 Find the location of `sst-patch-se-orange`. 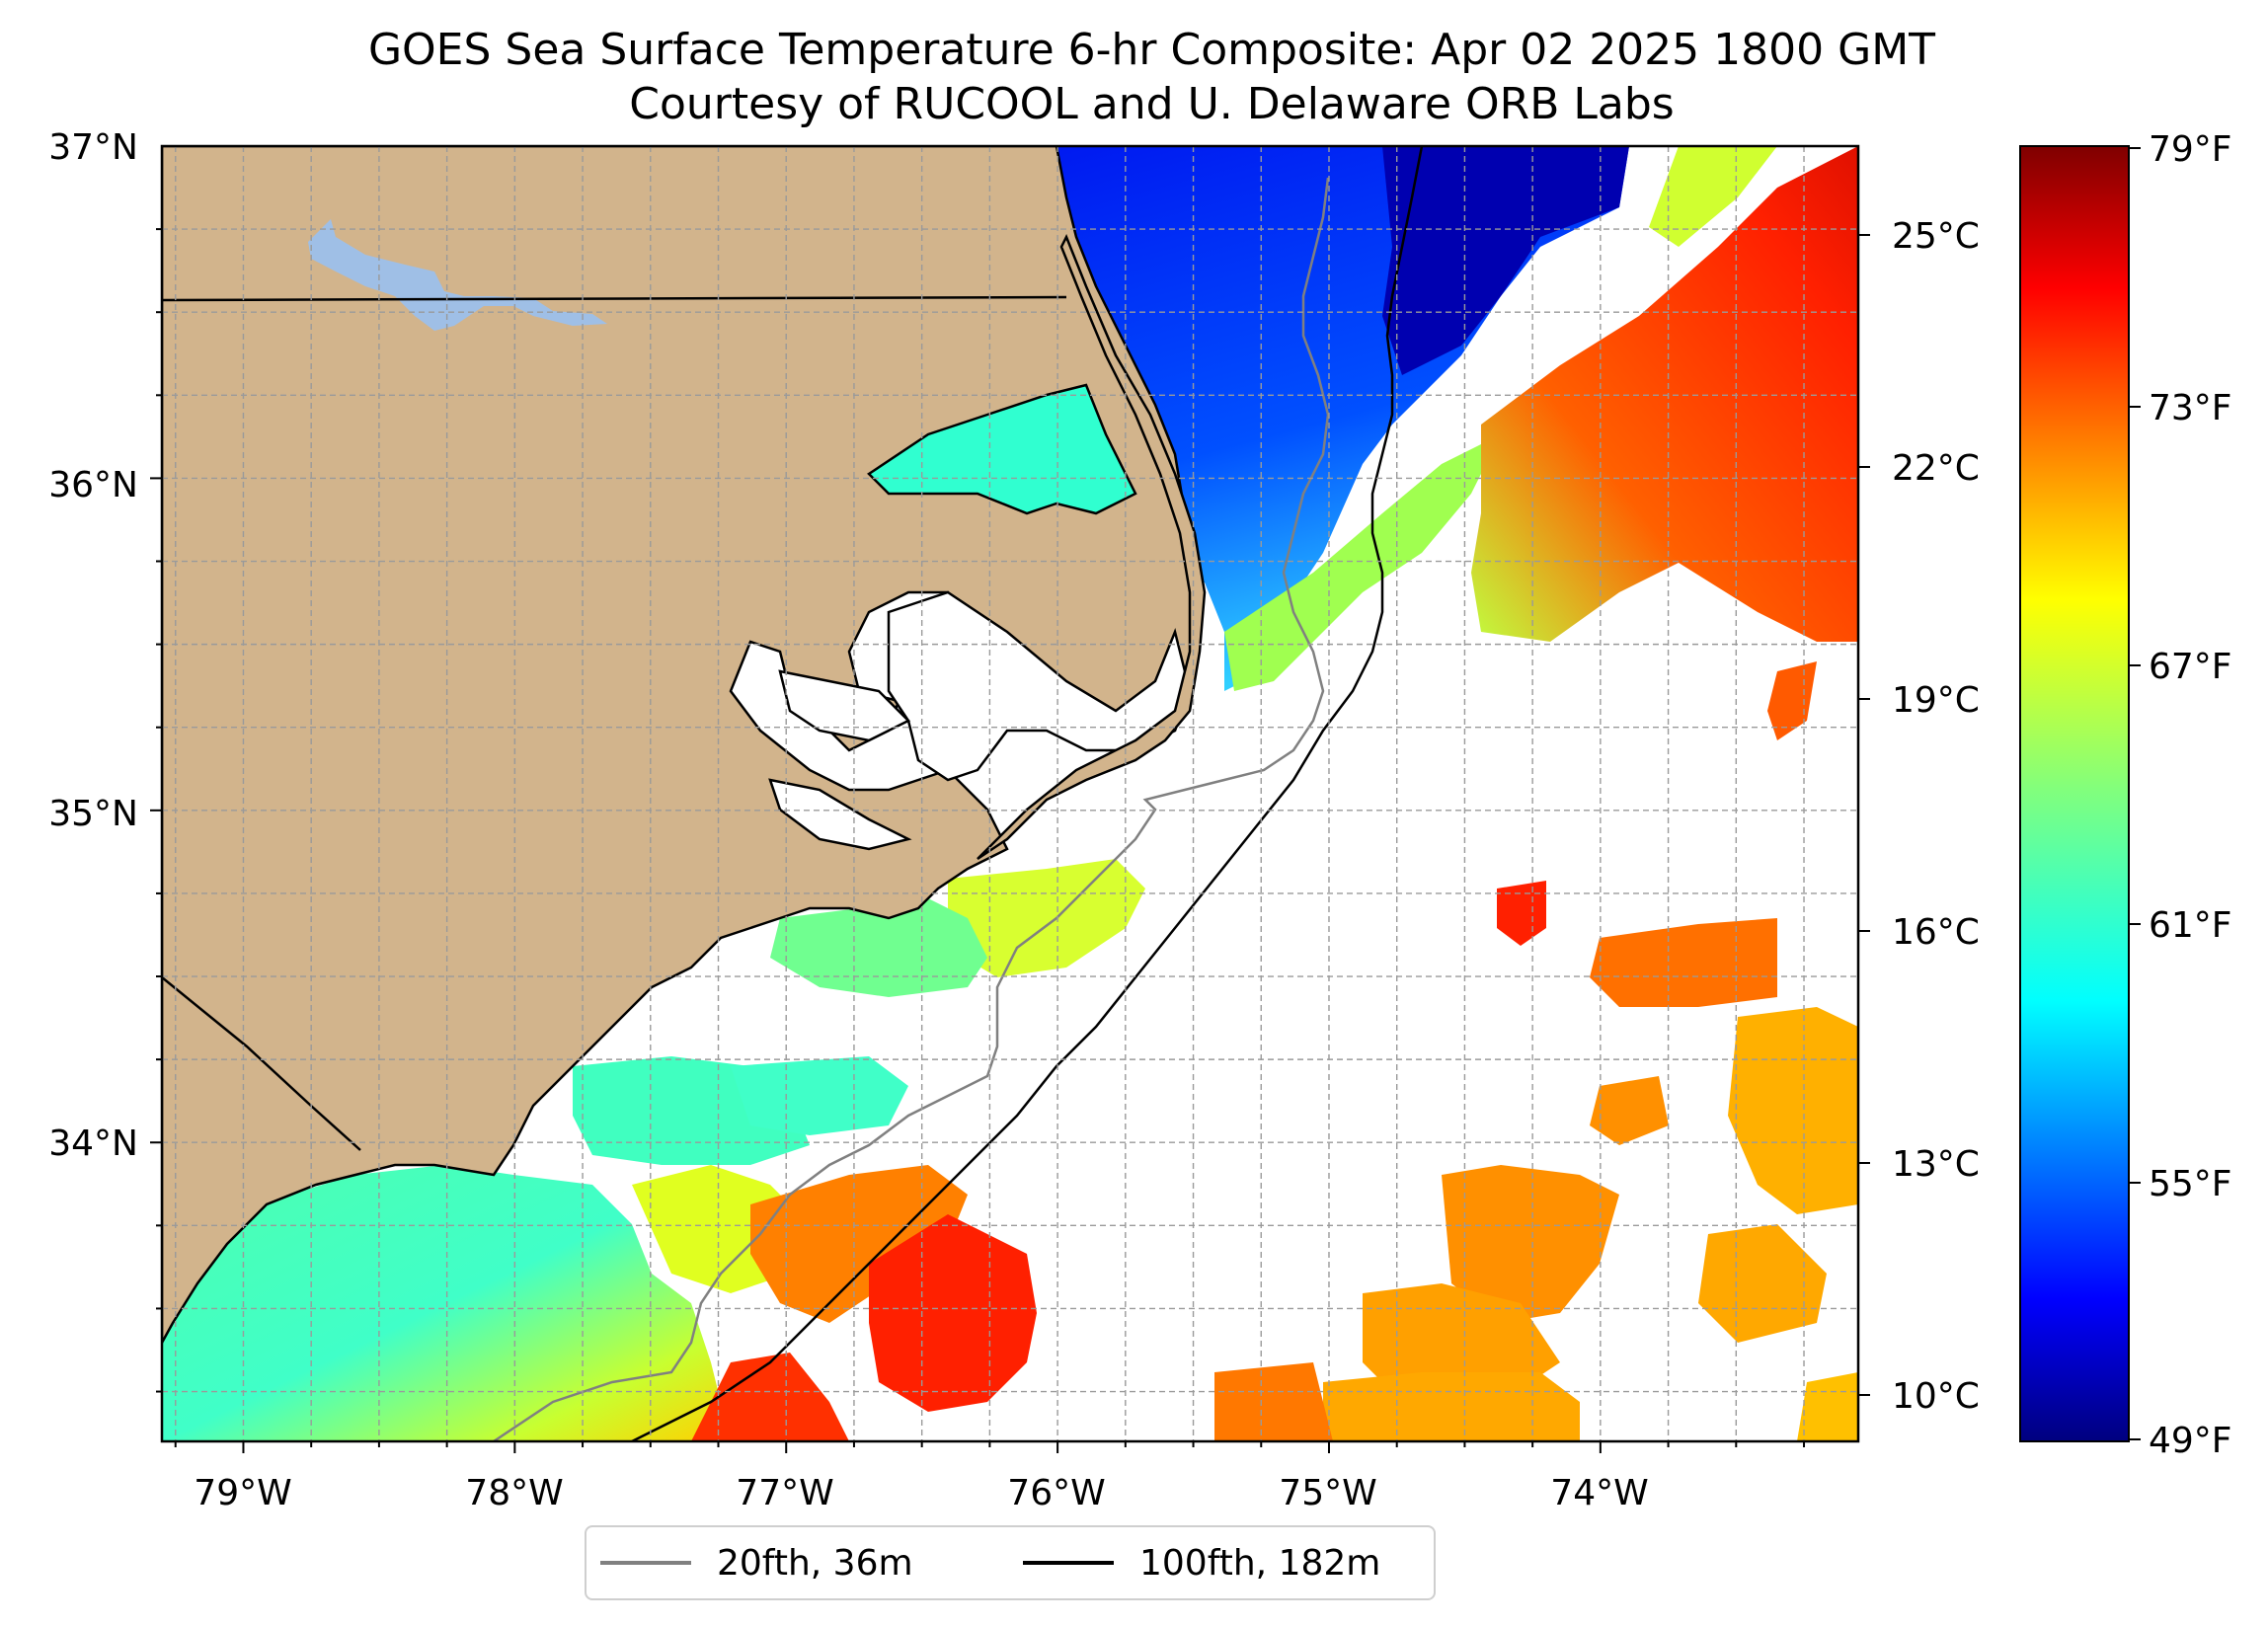

sst-patch-se-orange is located at coordinates (1451, 1406).